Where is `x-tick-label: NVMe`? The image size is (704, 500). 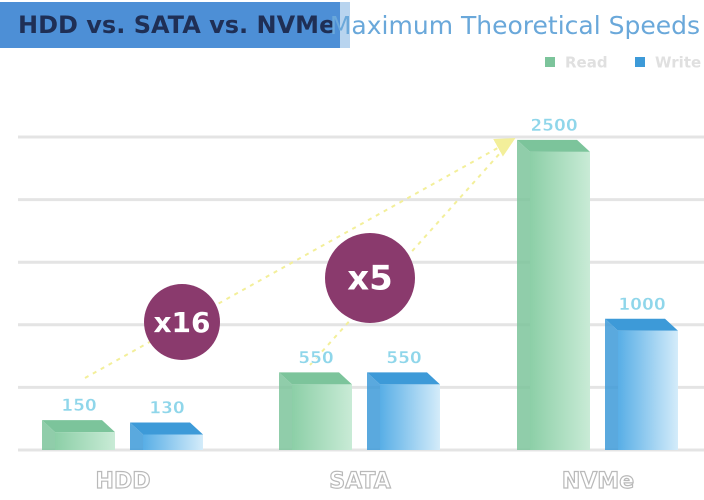
x-tick-label: NVMe is located at coordinates (598, 481).